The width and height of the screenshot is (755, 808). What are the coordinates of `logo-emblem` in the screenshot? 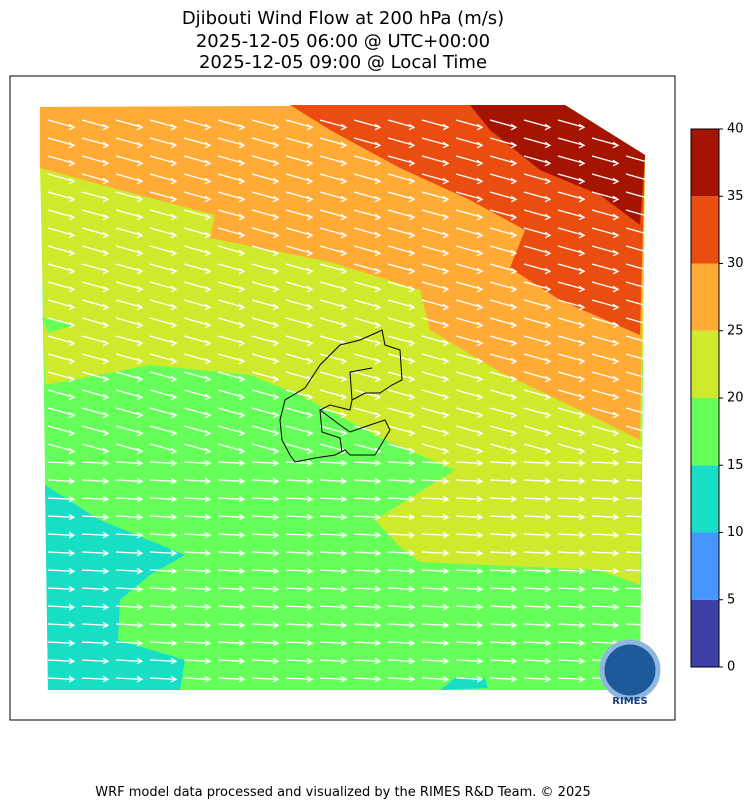 It's located at (630, 670).